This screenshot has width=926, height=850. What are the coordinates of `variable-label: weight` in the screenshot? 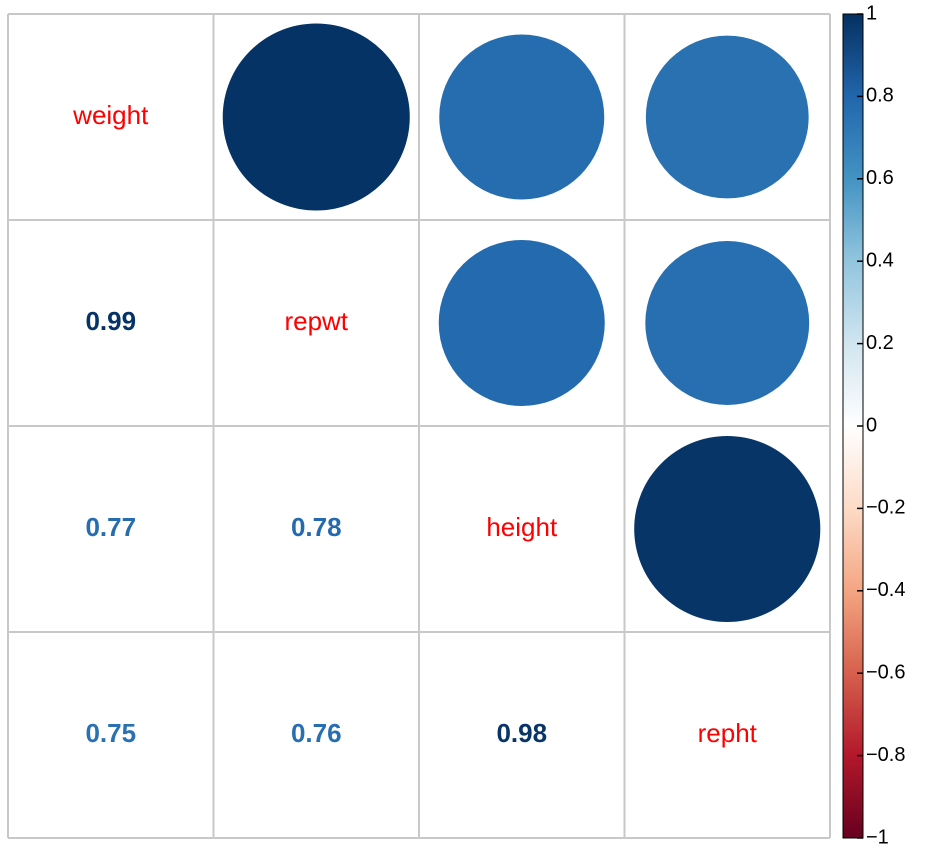 It's located at (110, 115).